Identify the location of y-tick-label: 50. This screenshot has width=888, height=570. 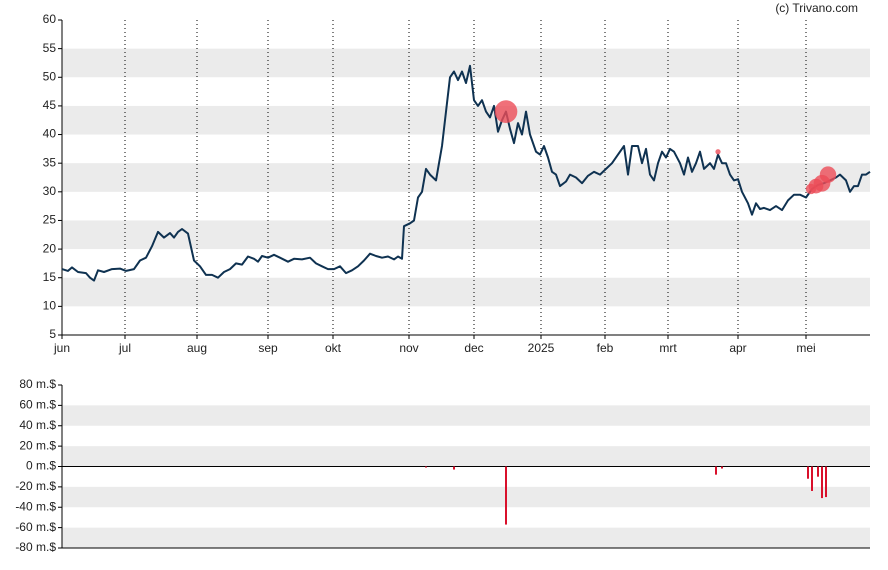
(50, 76).